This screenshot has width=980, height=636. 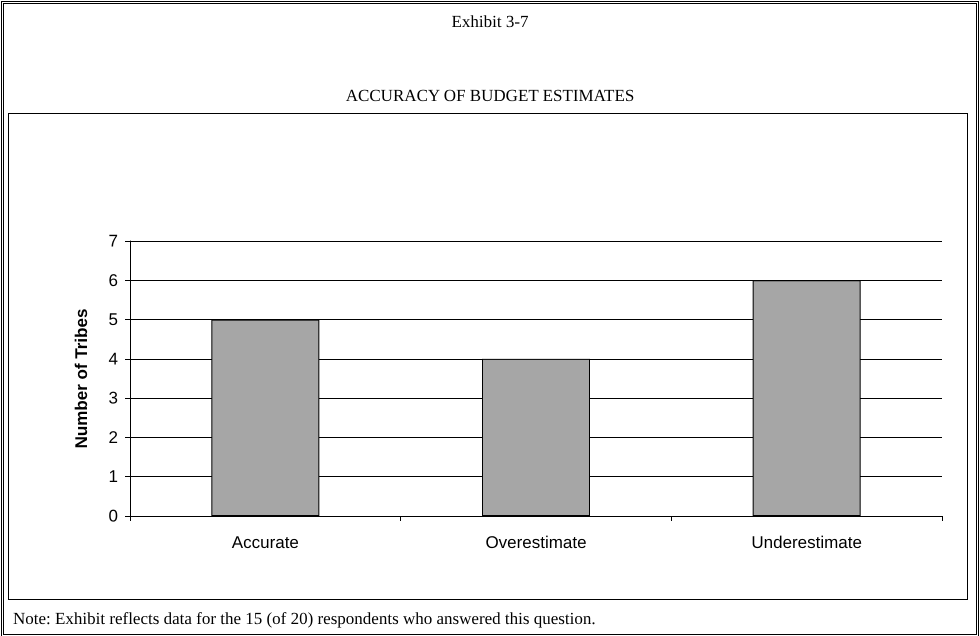 I want to click on y-tick-label: 1, so click(x=113, y=476).